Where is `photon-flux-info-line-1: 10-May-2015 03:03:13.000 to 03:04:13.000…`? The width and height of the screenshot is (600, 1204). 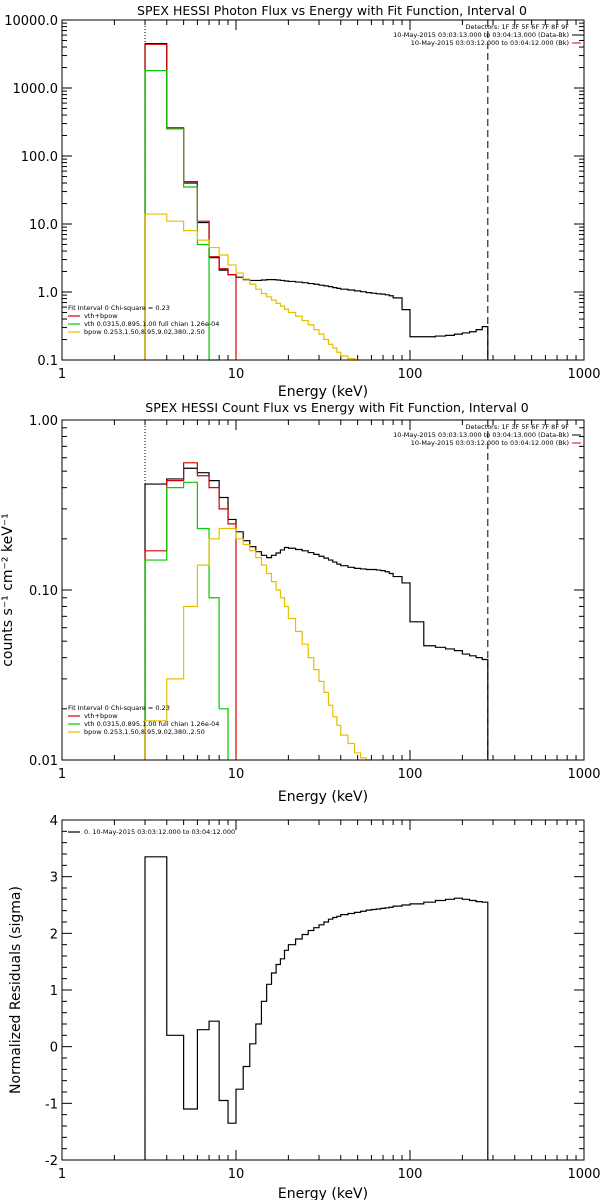 photon-flux-info-line-1: 10-May-2015 03:03:13.000 to 03:04:13.000… is located at coordinates (481, 35).